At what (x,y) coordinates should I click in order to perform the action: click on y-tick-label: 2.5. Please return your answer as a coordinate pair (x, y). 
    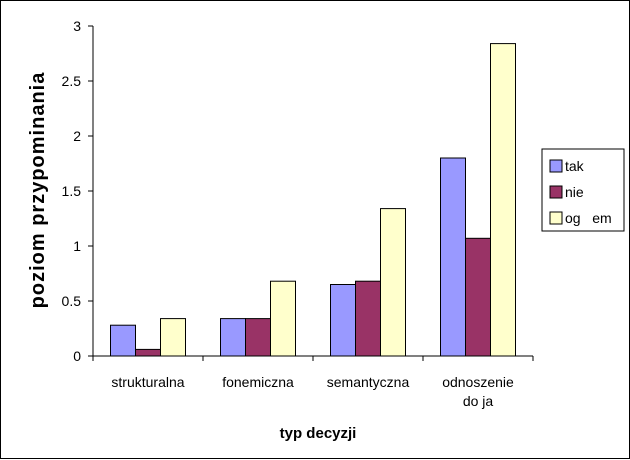
    Looking at the image, I should click on (72, 81).